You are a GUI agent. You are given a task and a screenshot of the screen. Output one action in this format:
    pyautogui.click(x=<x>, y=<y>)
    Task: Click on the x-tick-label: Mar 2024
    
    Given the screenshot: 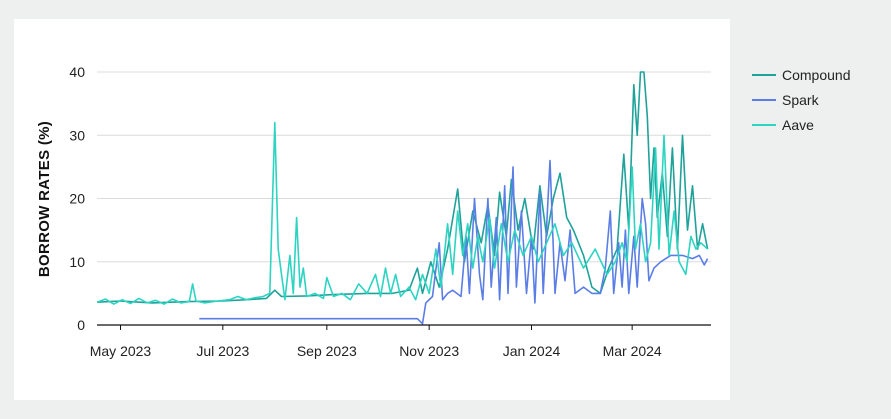 What is the action you would take?
    pyautogui.click(x=632, y=351)
    